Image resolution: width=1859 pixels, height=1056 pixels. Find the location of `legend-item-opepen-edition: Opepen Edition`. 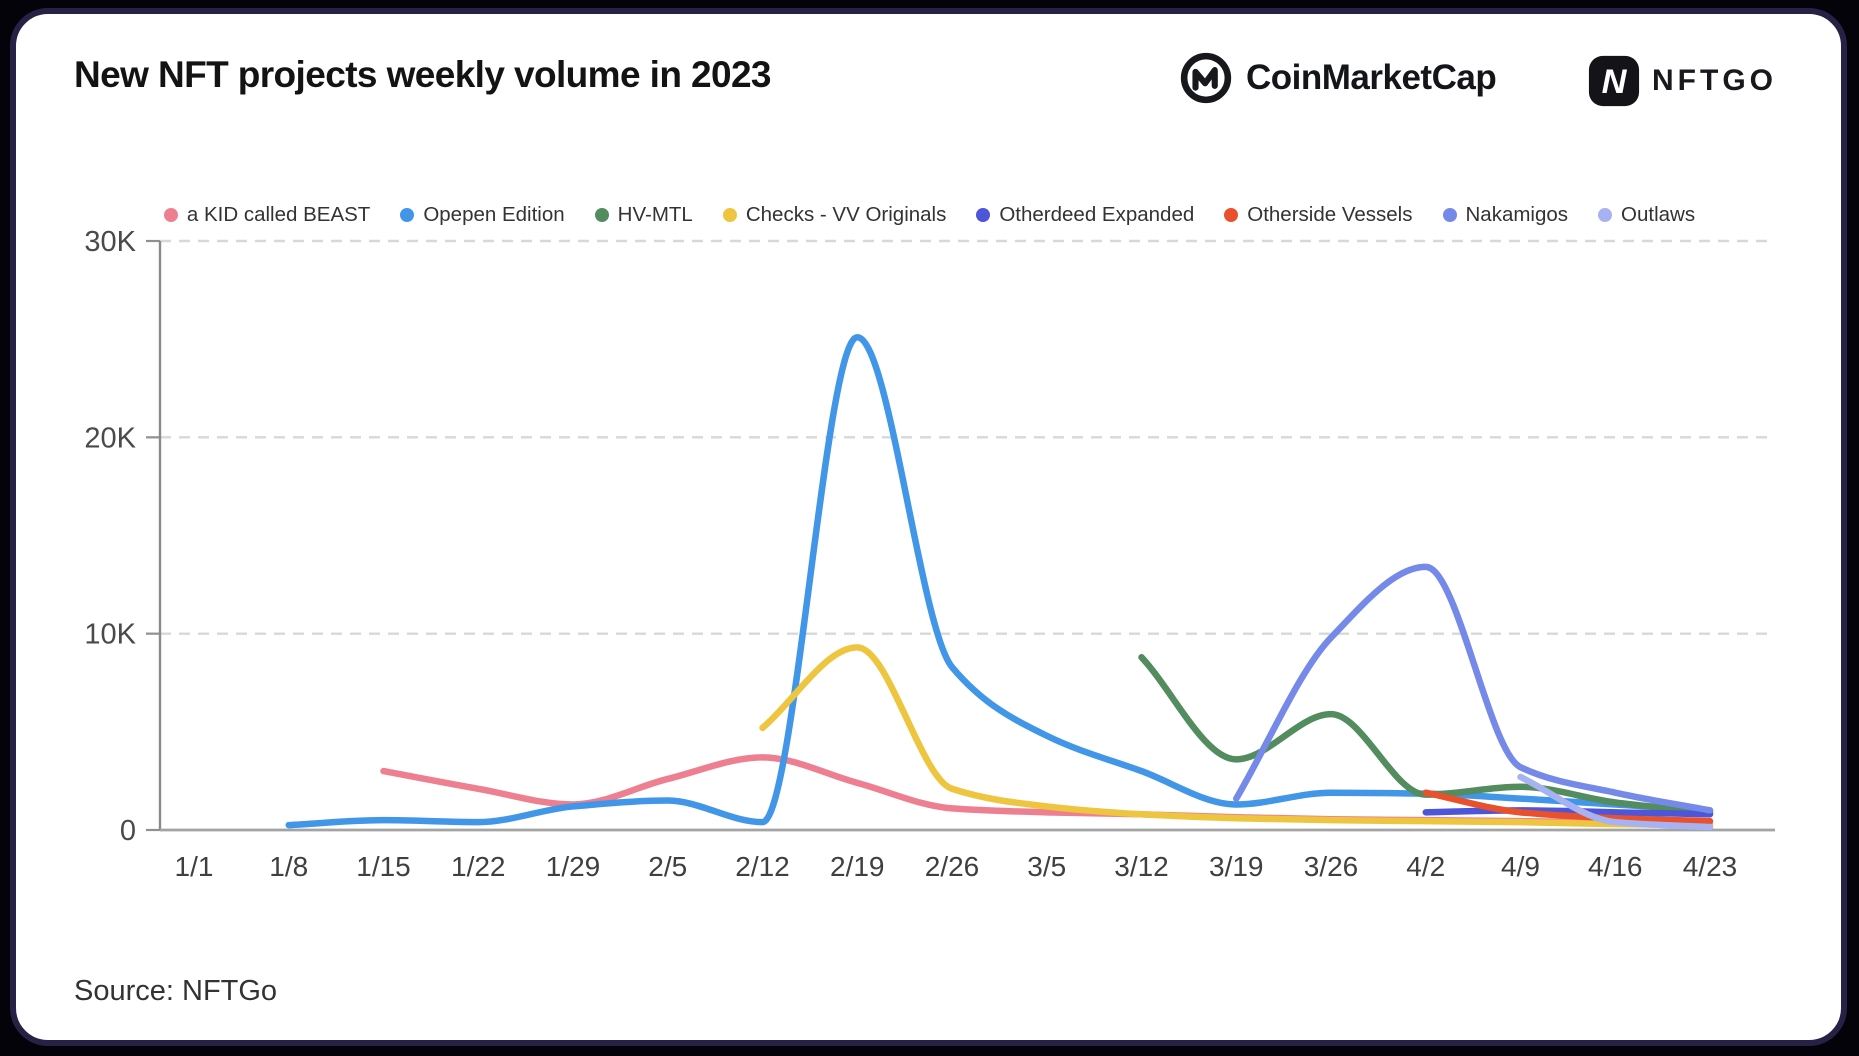

legend-item-opepen-edition: Opepen Edition is located at coordinates (482, 215).